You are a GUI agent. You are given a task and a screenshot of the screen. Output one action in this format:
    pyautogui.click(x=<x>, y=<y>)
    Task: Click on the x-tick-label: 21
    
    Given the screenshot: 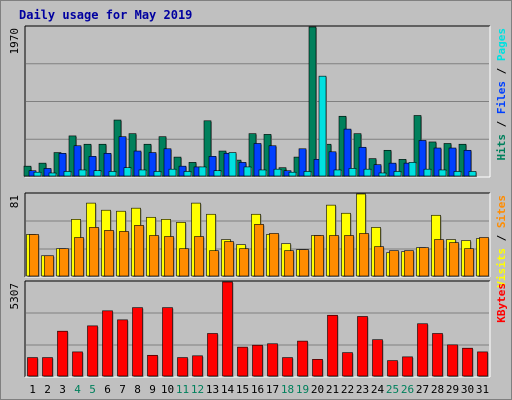 What is the action you would take?
    pyautogui.click(x=332, y=389)
    